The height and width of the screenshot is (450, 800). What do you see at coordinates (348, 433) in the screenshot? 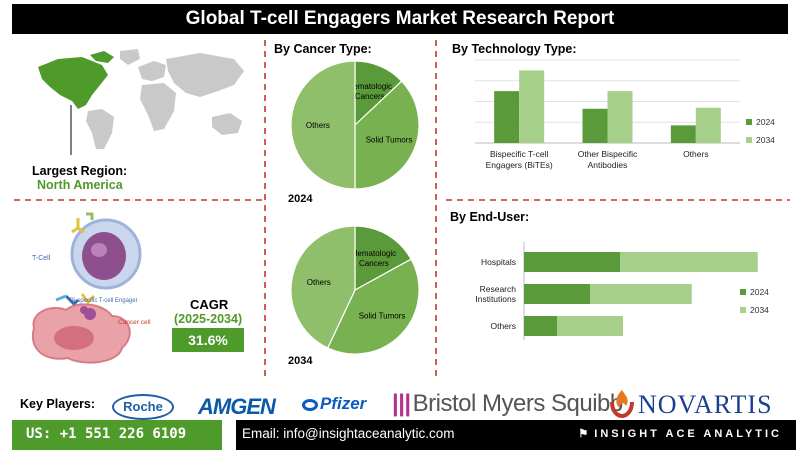
I see `footer-email: Email: info@insightaceanalytic.com` at bounding box center [348, 433].